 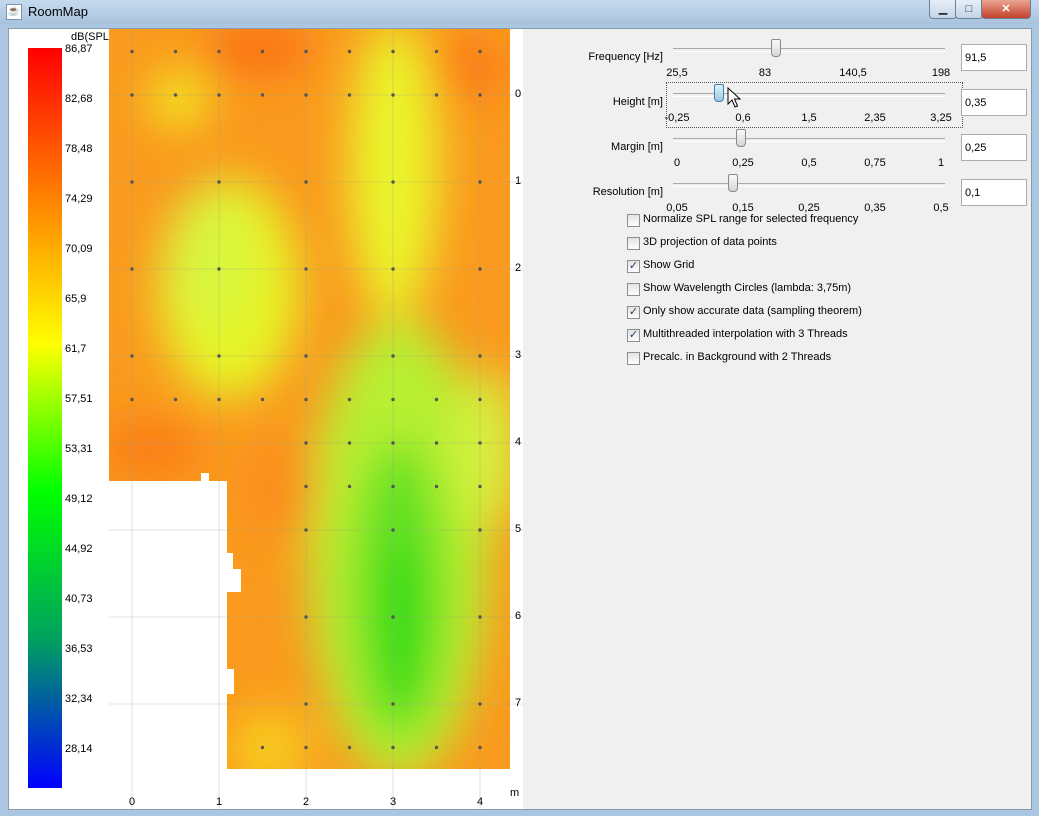 What do you see at coordinates (677, 208) in the screenshot?
I see `slider-tick-label: 0,05` at bounding box center [677, 208].